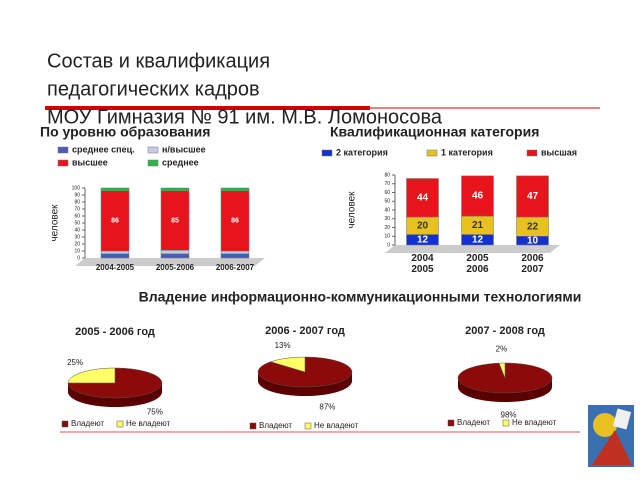 This screenshot has height=480, width=640. I want to click on legend-label: среднее, so click(180, 162).